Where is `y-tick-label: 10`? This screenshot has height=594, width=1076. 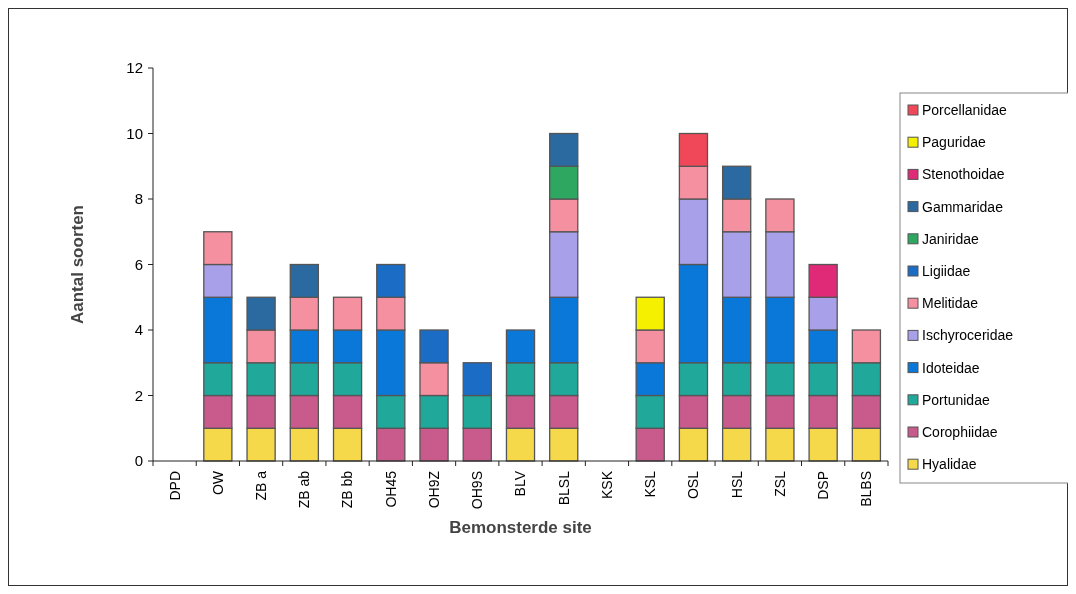 y-tick-label: 10 is located at coordinates (134, 133).